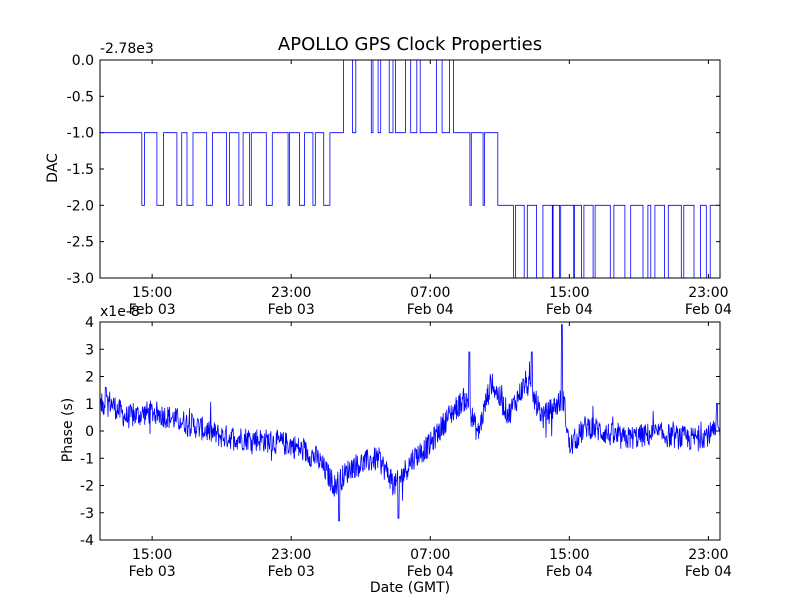 The image size is (800, 600). I want to click on phase-ytick-labels: 4 3 2 1 0 -1 -2 -3 -4, so click(87, 432).